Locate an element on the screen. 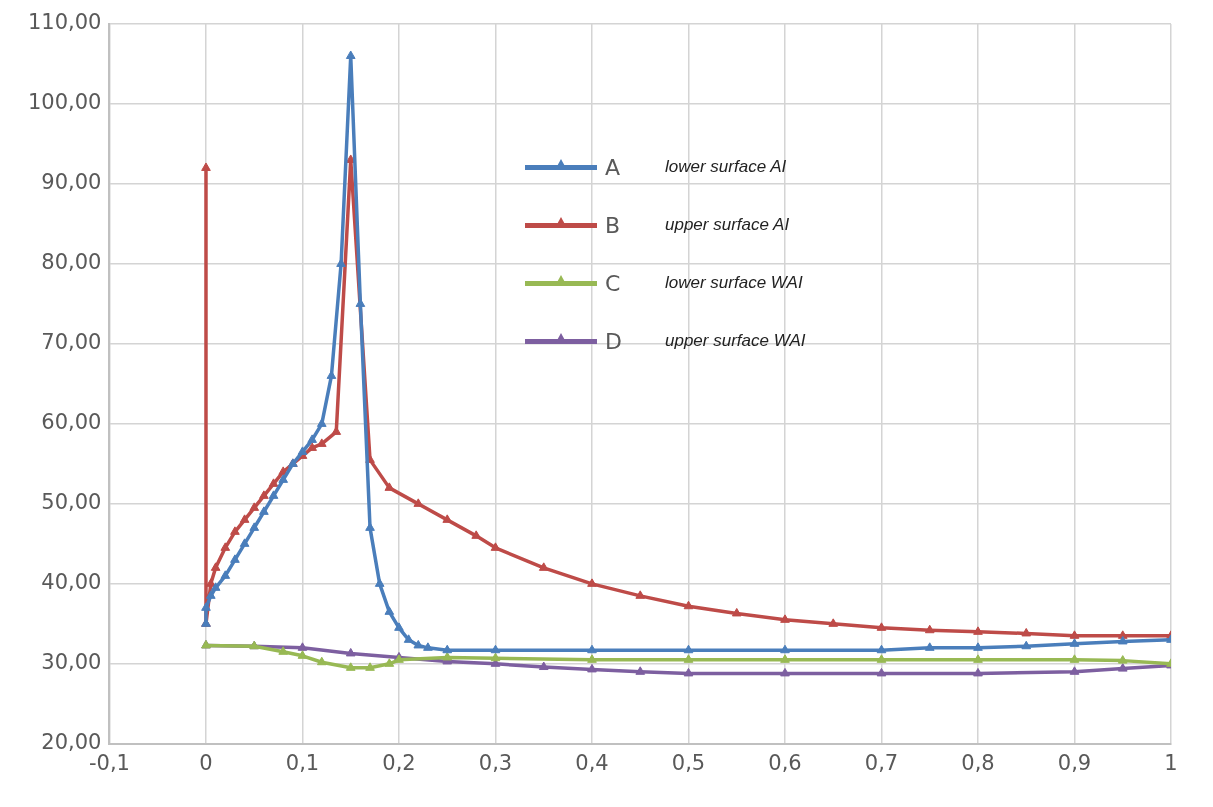 The image size is (1213, 807). annotation: upper surface AI is located at coordinates (727, 225).